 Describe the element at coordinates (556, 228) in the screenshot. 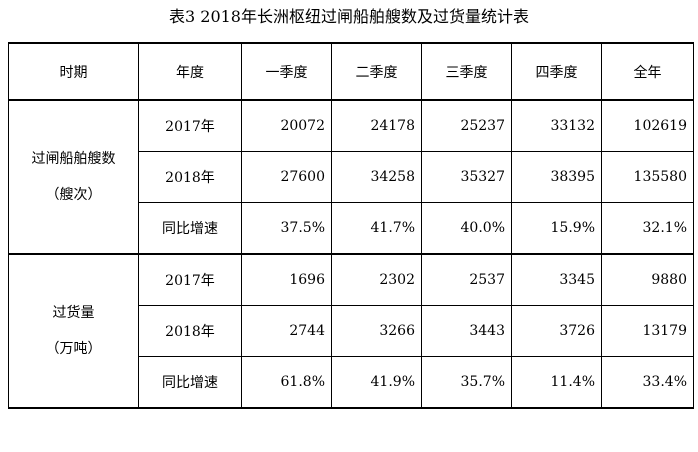

I see `cell-q4: 15.9%` at that location.